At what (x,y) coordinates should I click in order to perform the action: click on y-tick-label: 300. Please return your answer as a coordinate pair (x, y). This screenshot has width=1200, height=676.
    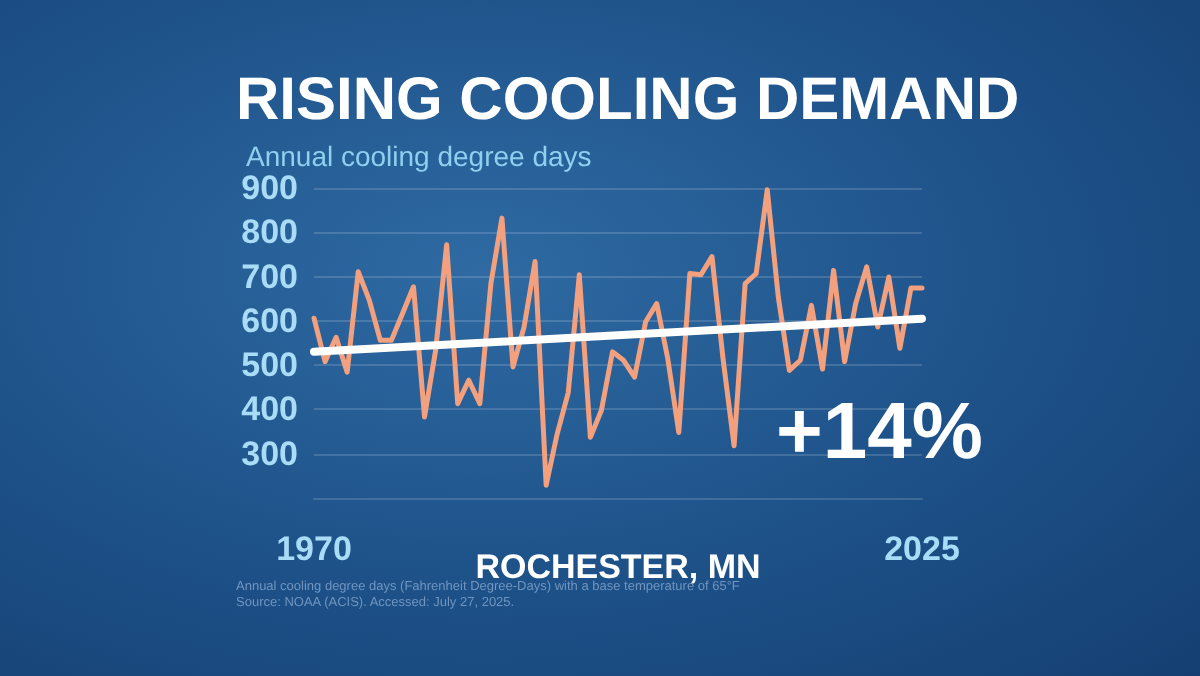
    Looking at the image, I should click on (269, 453).